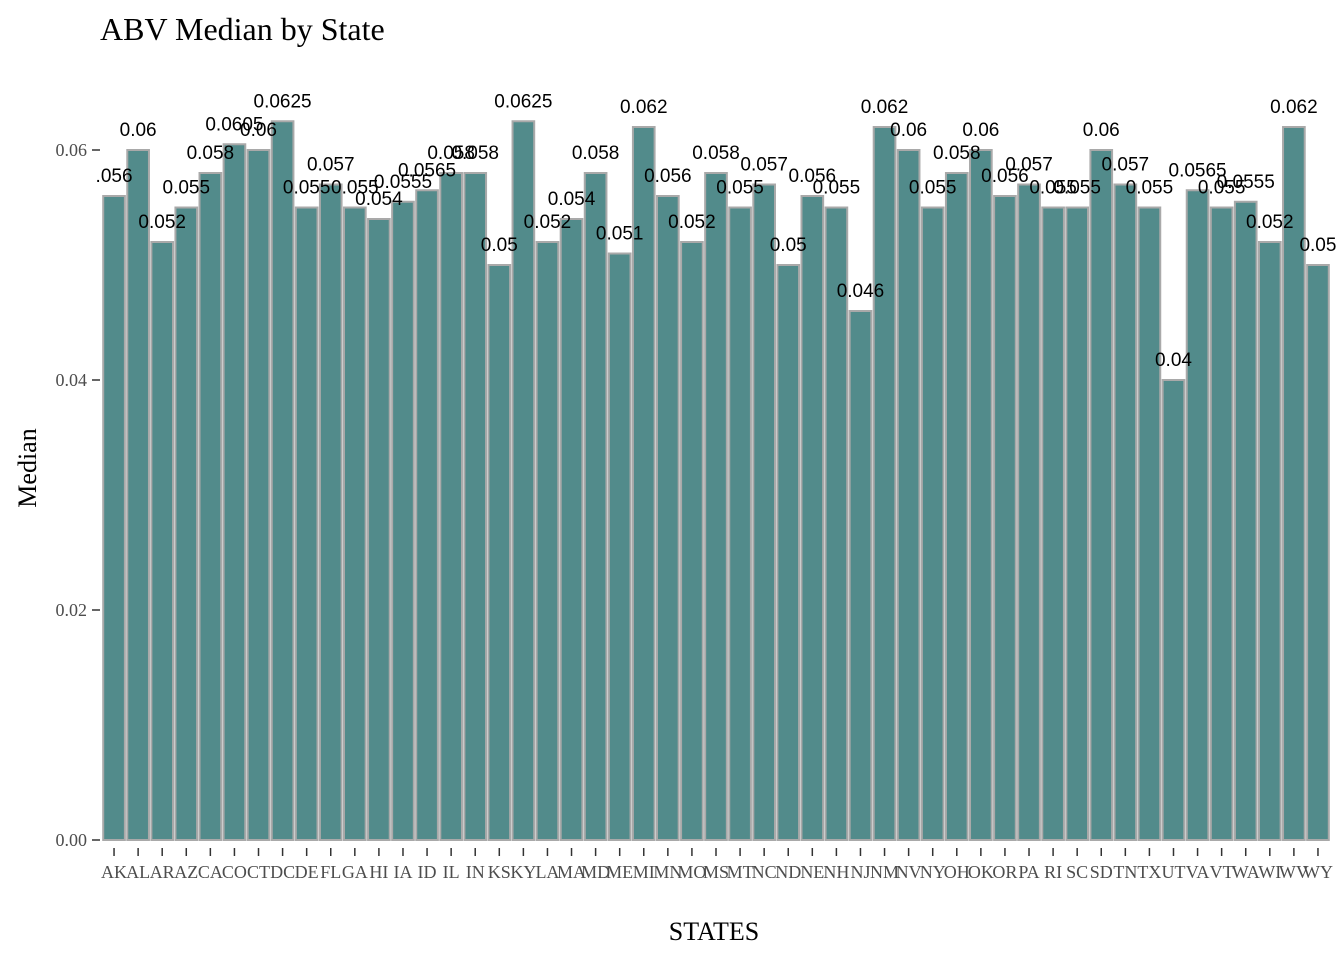 The image size is (1344, 960). Describe the element at coordinates (72, 840) in the screenshot. I see `y-tick-label: 0.00` at that location.